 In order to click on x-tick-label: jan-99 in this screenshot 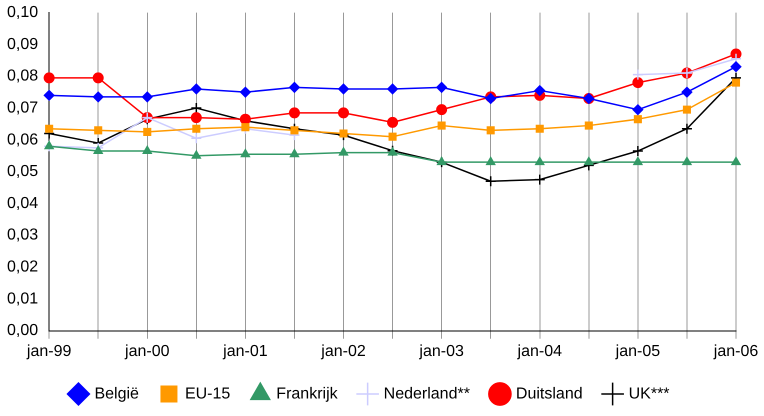, I will do `click(49, 351)`.